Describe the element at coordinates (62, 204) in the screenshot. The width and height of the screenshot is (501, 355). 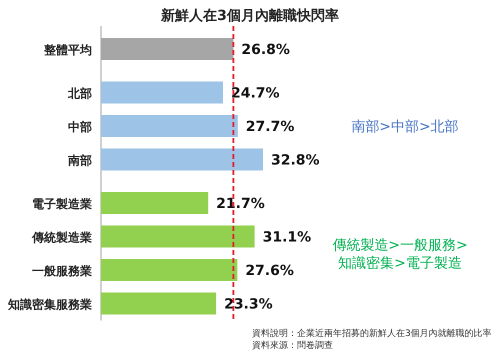
I see `y-tick-label: 電子製造業` at that location.